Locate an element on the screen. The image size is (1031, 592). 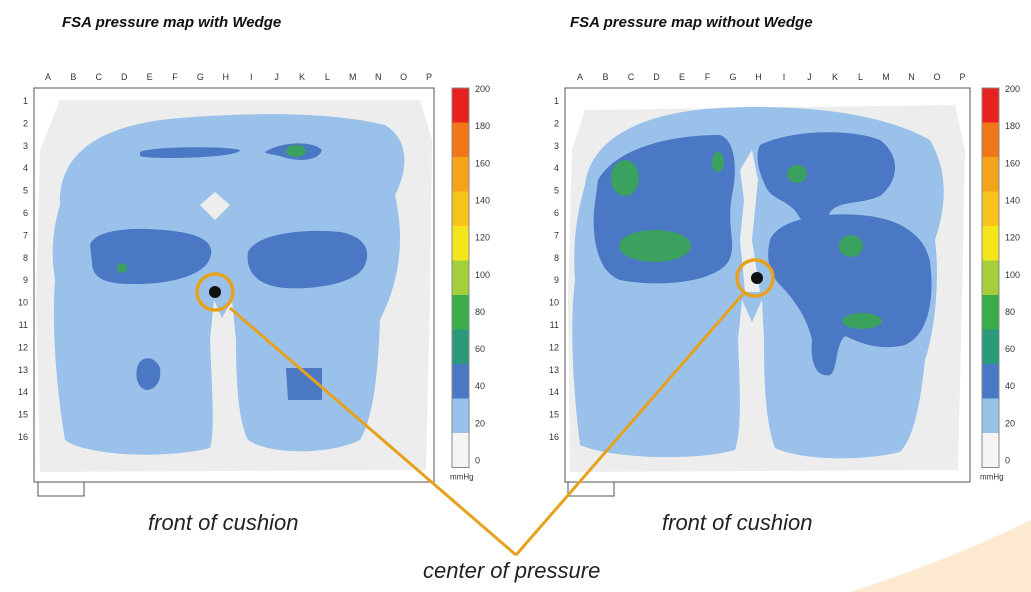
left-row-label: 5 is located at coordinates (25, 191).